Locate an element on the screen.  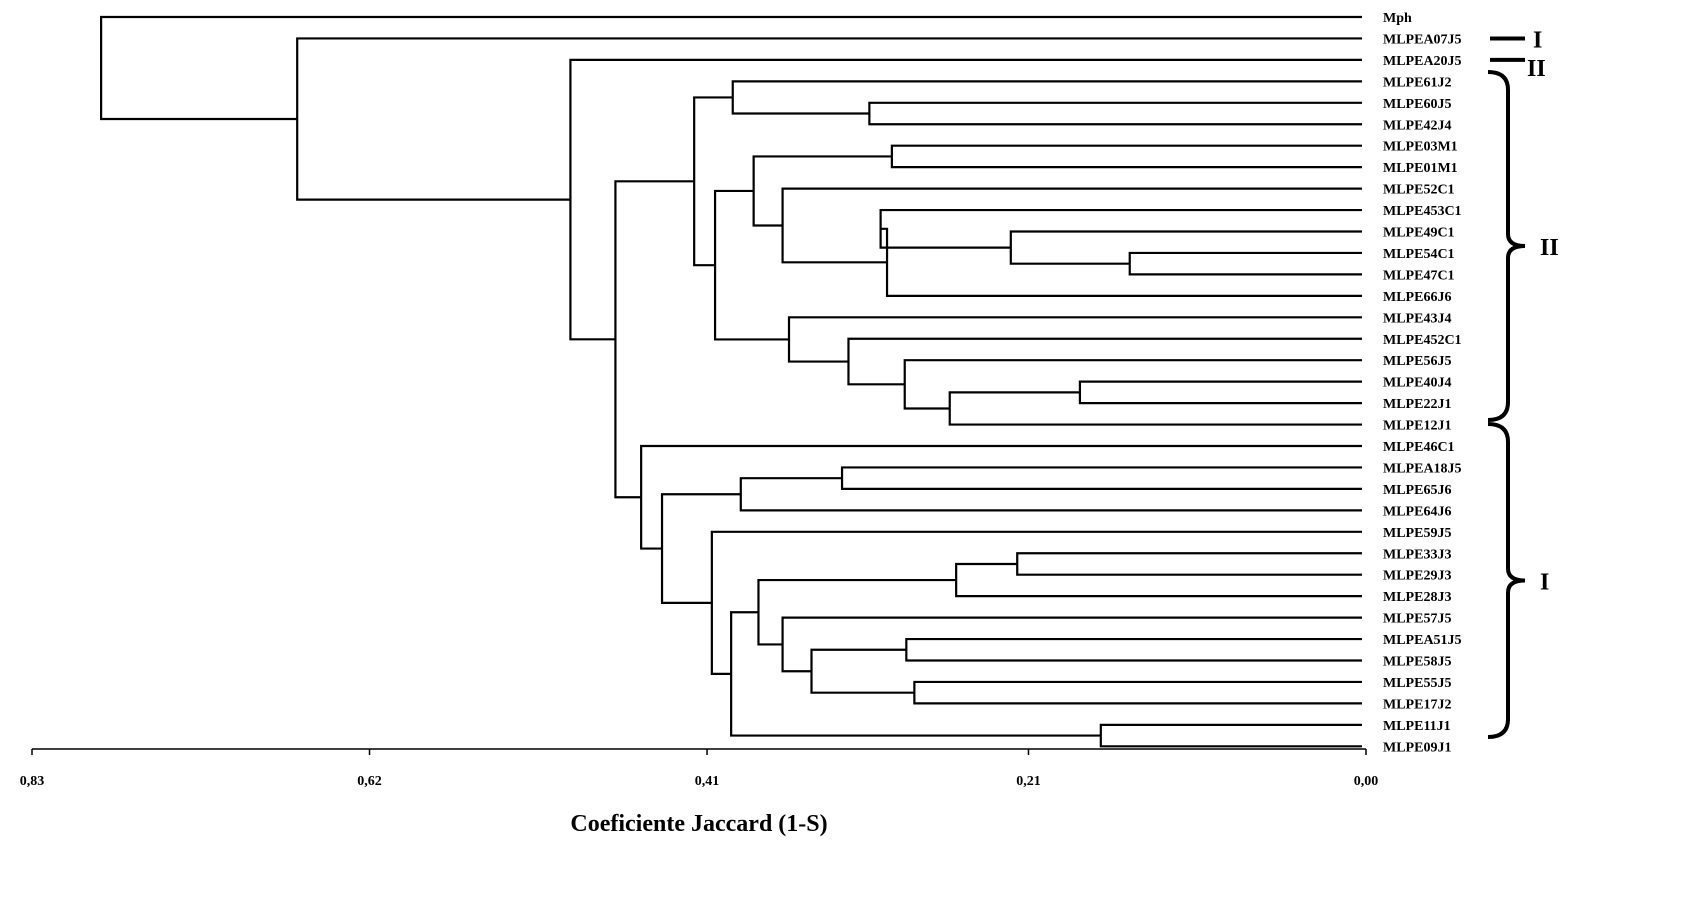
leaf-label: MLPE66J6 is located at coordinates (1417, 297).